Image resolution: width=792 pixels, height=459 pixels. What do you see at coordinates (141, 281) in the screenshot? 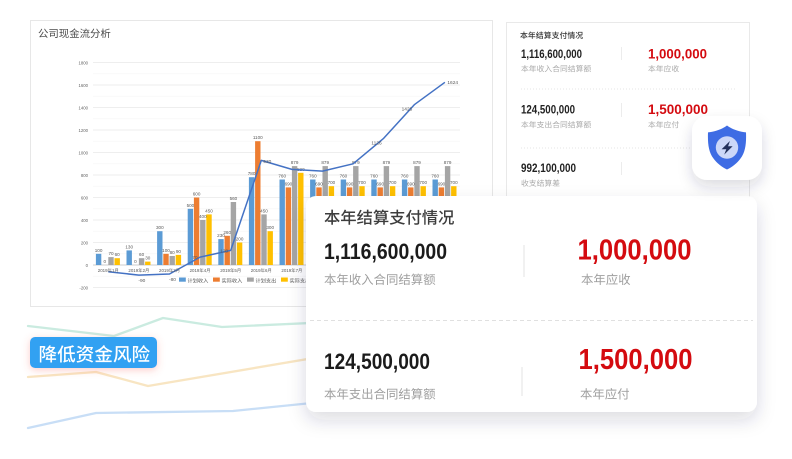
I see `svg-text: -90` at bounding box center [141, 281].